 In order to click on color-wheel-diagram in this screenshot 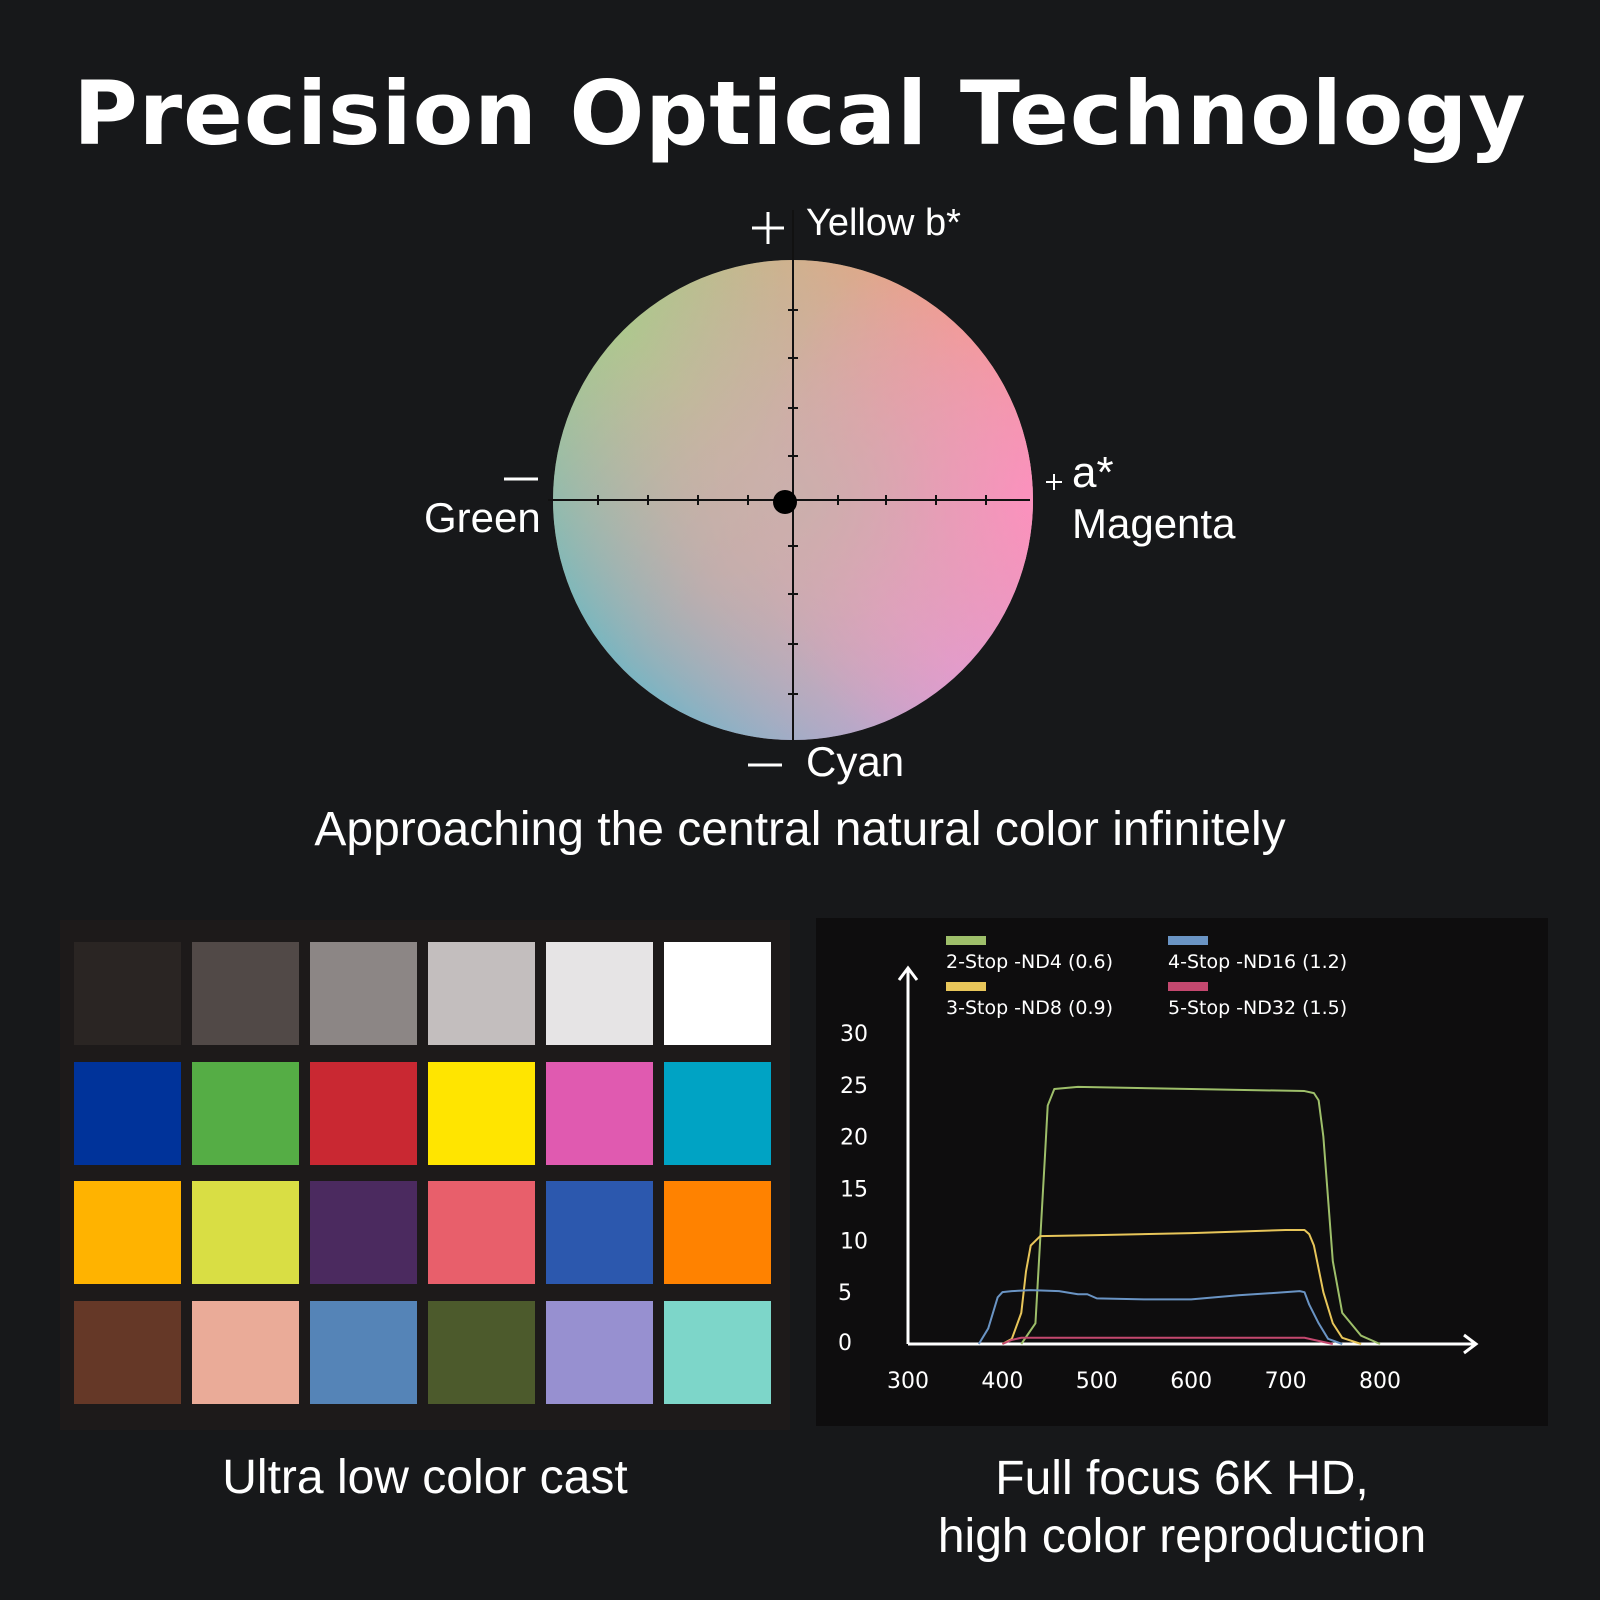, I will do `click(783, 488)`.